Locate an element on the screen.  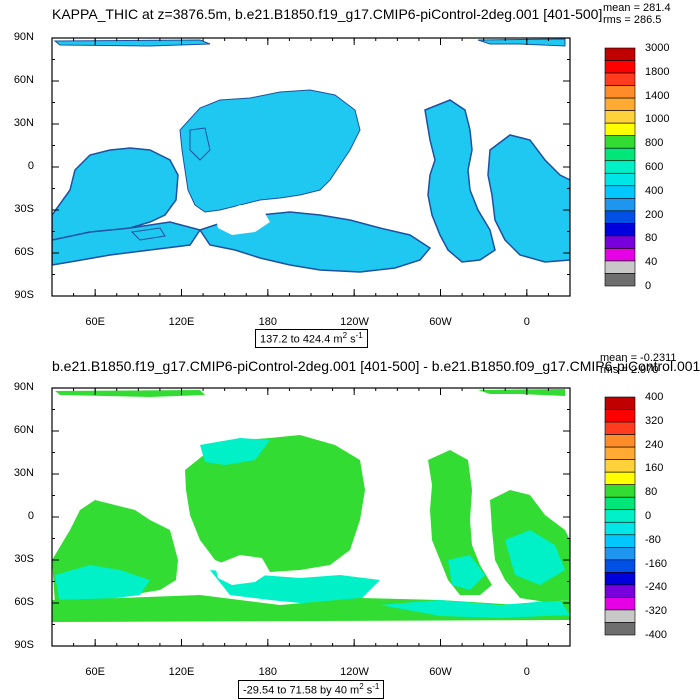
bottom-land-australia is located at coordinates (242, 570).